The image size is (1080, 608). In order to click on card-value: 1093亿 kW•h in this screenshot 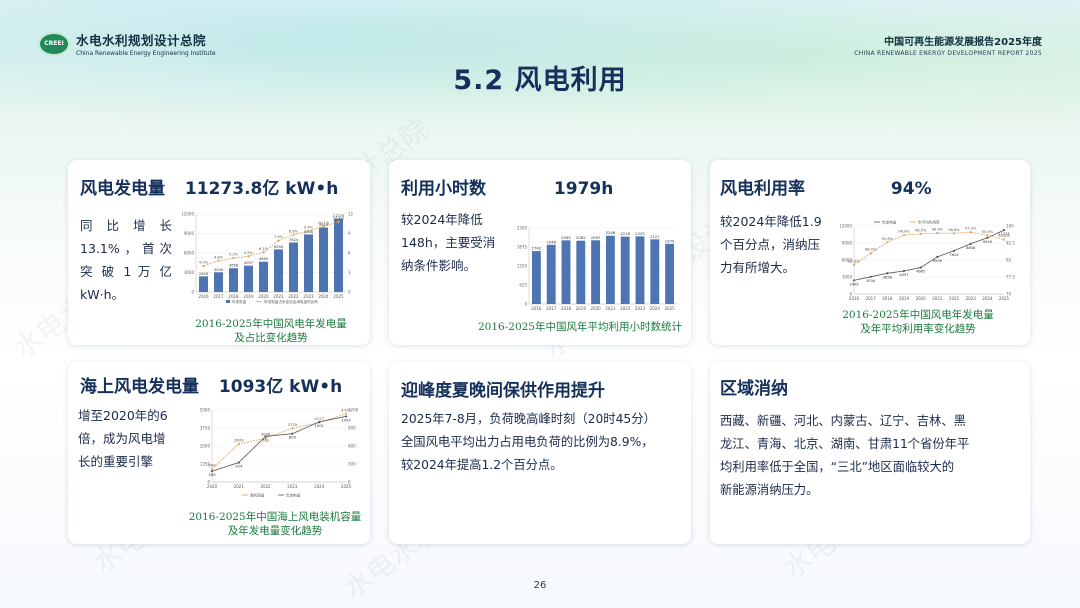, I will do `click(280, 387)`.